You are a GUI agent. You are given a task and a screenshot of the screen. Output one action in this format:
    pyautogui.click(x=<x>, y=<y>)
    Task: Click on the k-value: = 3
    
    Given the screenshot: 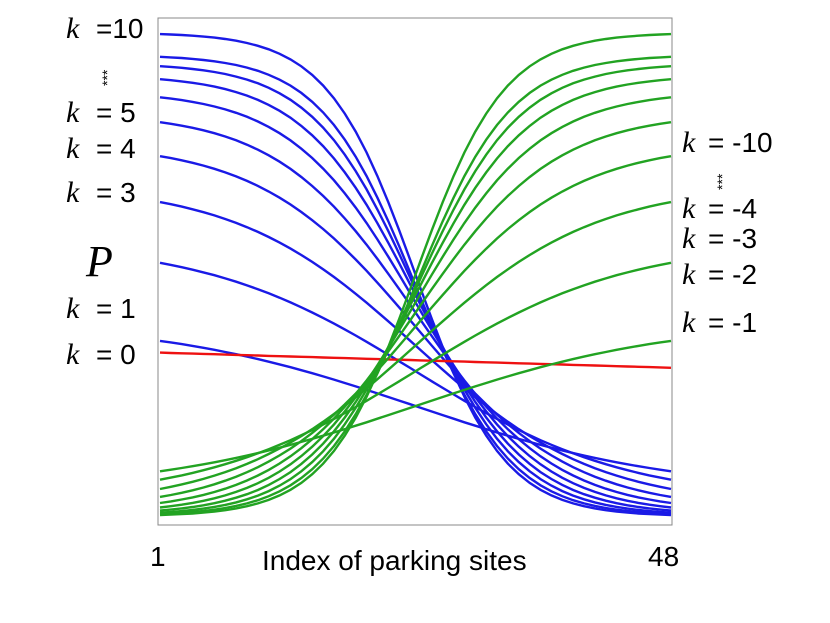 What is the action you would take?
    pyautogui.click(x=116, y=192)
    